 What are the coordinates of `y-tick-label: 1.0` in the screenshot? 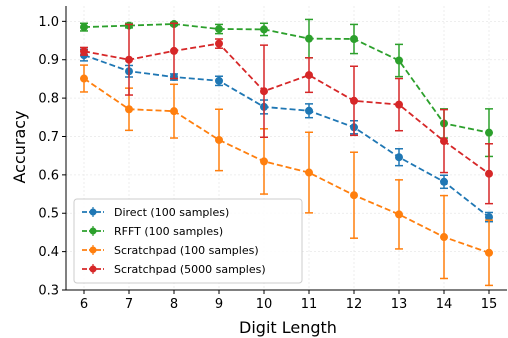 It's located at (48, 22).